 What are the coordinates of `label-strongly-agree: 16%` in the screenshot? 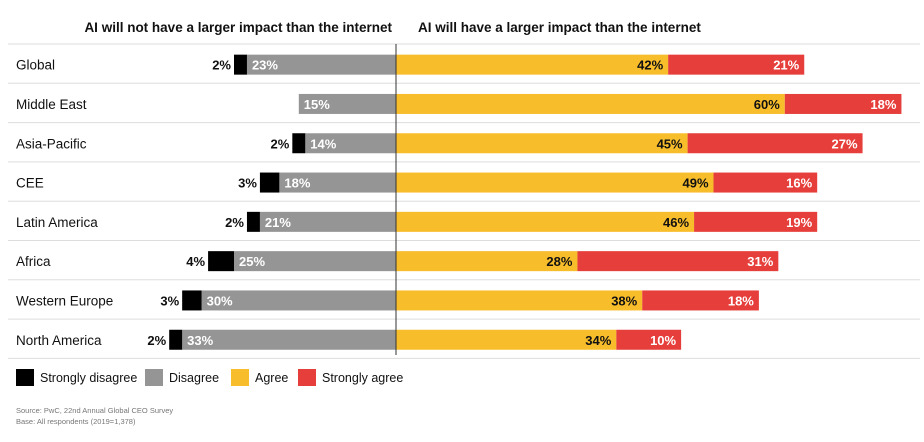 It's located at (799, 183).